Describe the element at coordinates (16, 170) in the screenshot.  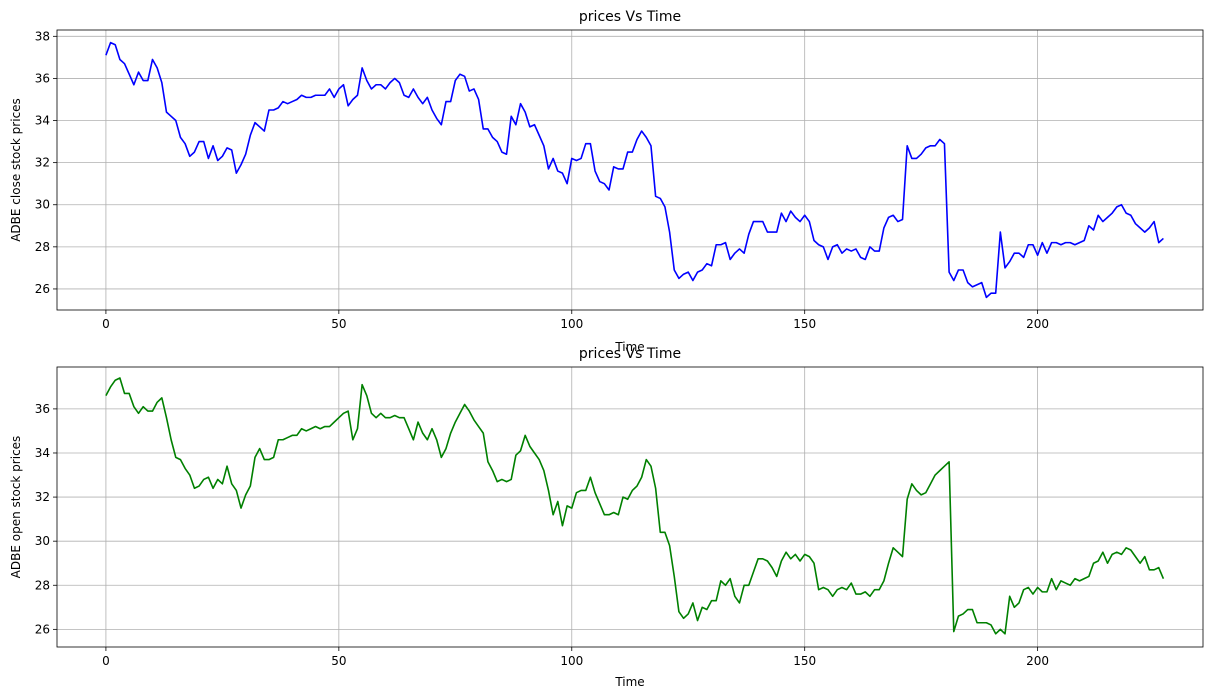
I see `y-axis-label: ADBE close stock prices` at that location.